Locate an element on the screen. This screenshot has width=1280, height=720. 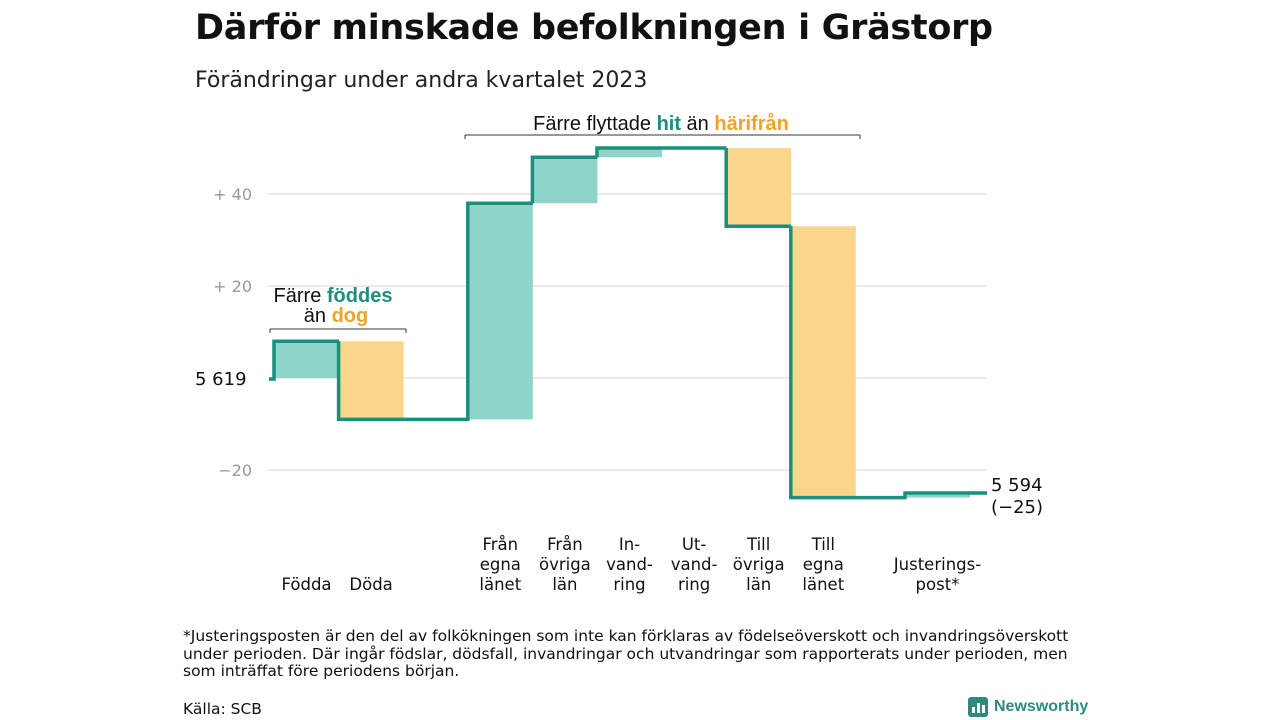
y-tick-label: + 20 is located at coordinates (232, 286).